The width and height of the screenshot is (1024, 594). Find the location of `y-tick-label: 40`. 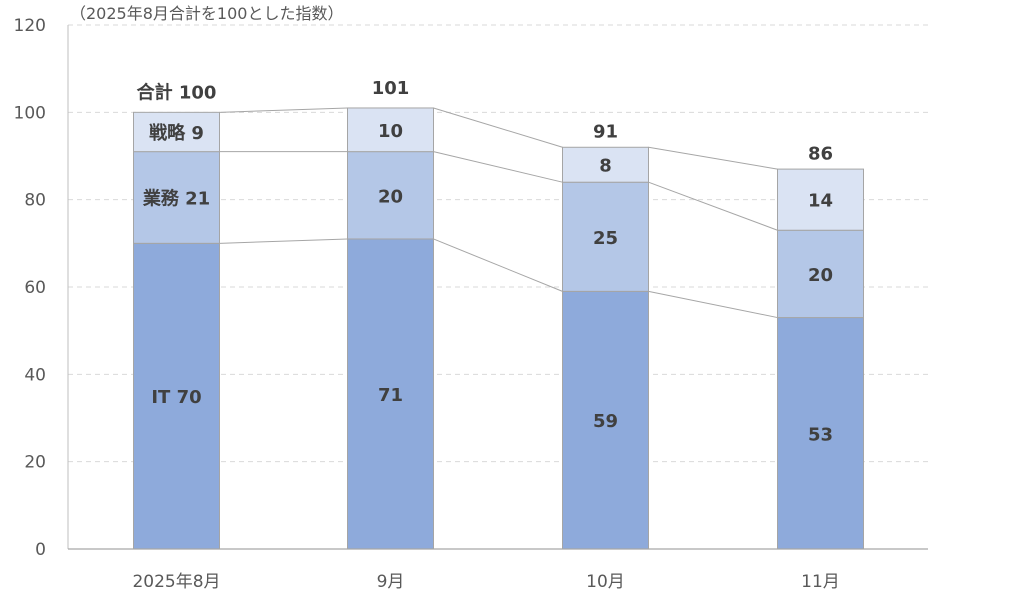

y-tick-label: 40 is located at coordinates (35, 375).